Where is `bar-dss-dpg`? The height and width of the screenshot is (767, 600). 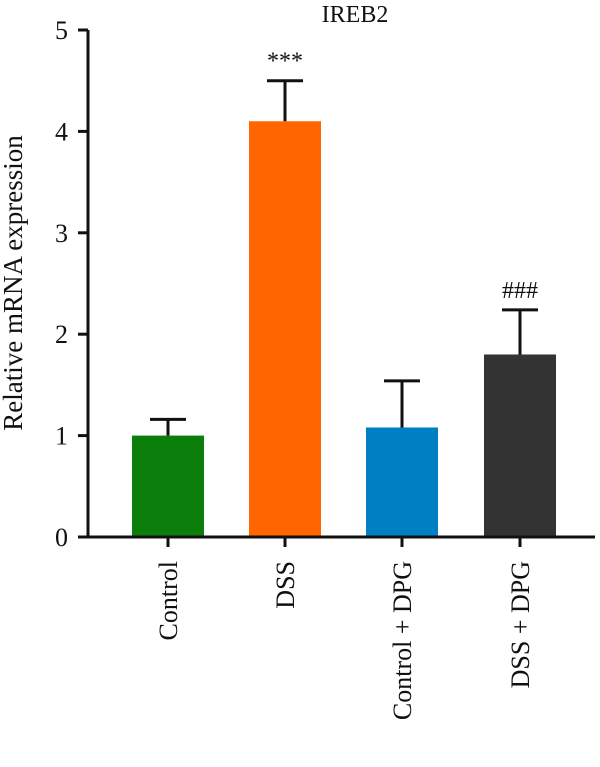 bar-dss-dpg is located at coordinates (520, 445).